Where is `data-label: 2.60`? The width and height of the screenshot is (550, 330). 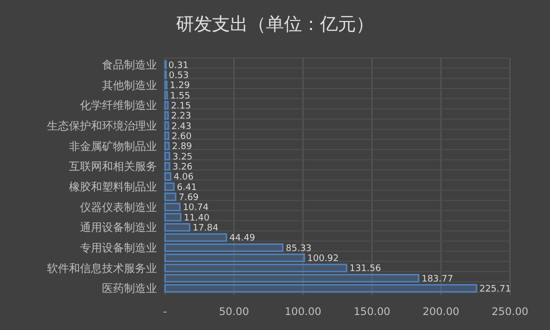 data-label: 2.60 is located at coordinates (182, 137).